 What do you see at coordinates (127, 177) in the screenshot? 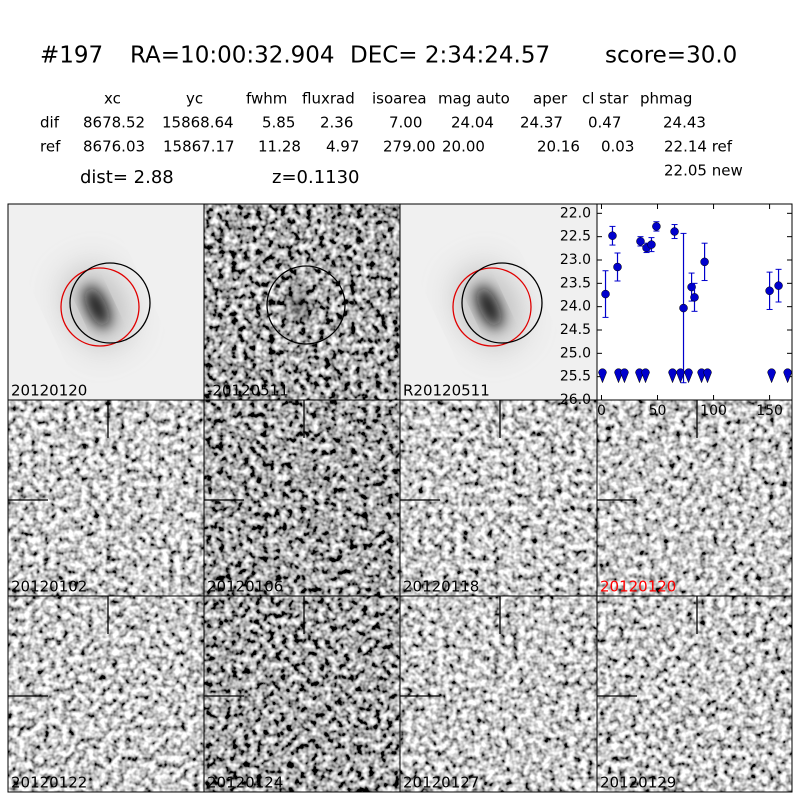
I see `dist: dist= 2.88` at bounding box center [127, 177].